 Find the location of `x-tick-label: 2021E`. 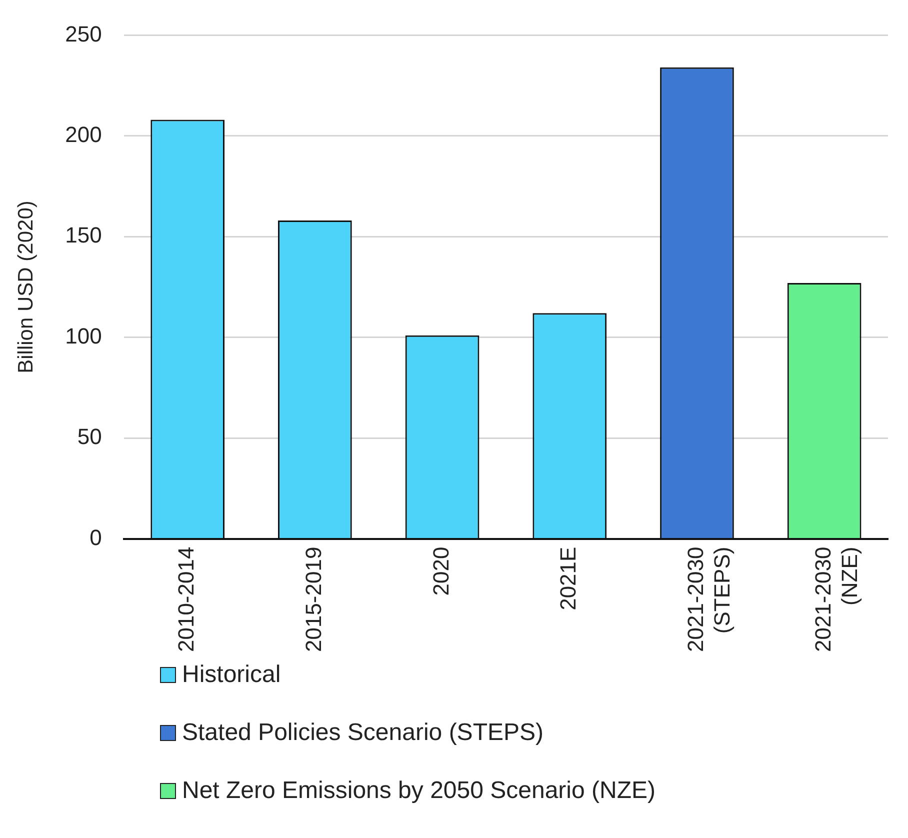

x-tick-label: 2021E is located at coordinates (568, 578).